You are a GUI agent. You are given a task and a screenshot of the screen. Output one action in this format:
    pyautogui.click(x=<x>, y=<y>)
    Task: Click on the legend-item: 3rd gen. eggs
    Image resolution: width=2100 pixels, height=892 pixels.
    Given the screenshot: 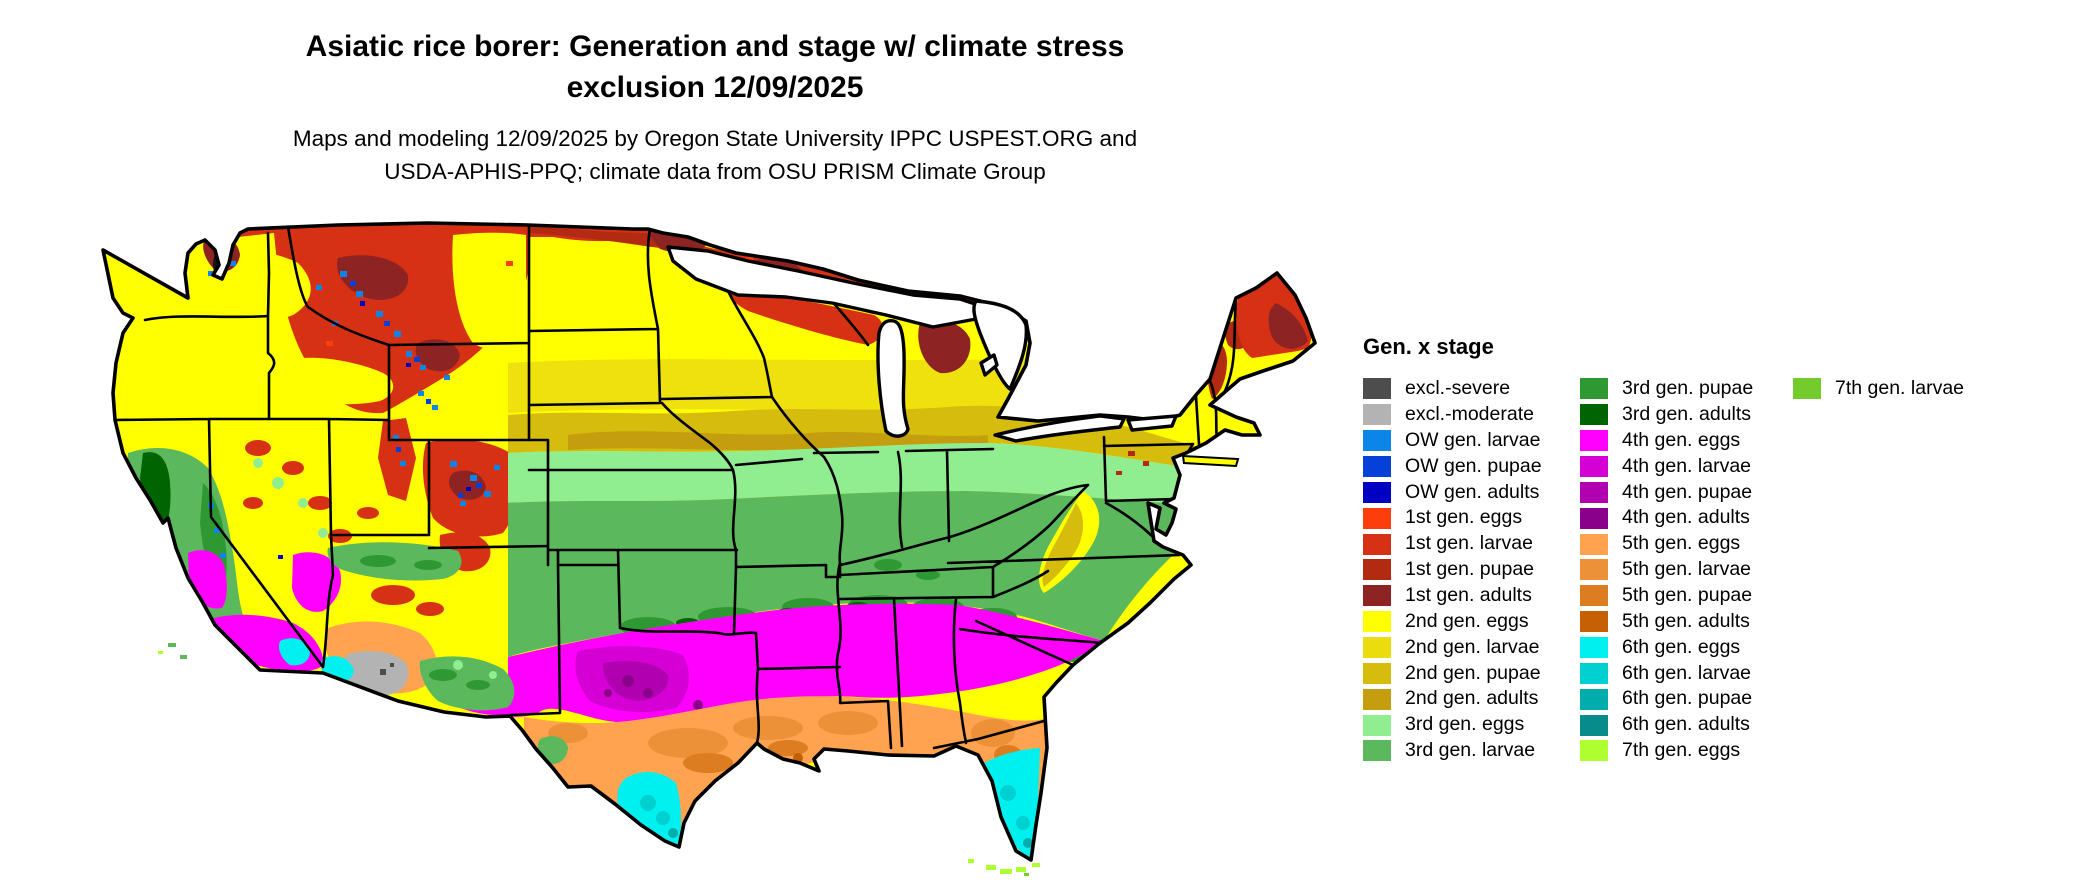 What is the action you would take?
    pyautogui.click(x=1452, y=725)
    